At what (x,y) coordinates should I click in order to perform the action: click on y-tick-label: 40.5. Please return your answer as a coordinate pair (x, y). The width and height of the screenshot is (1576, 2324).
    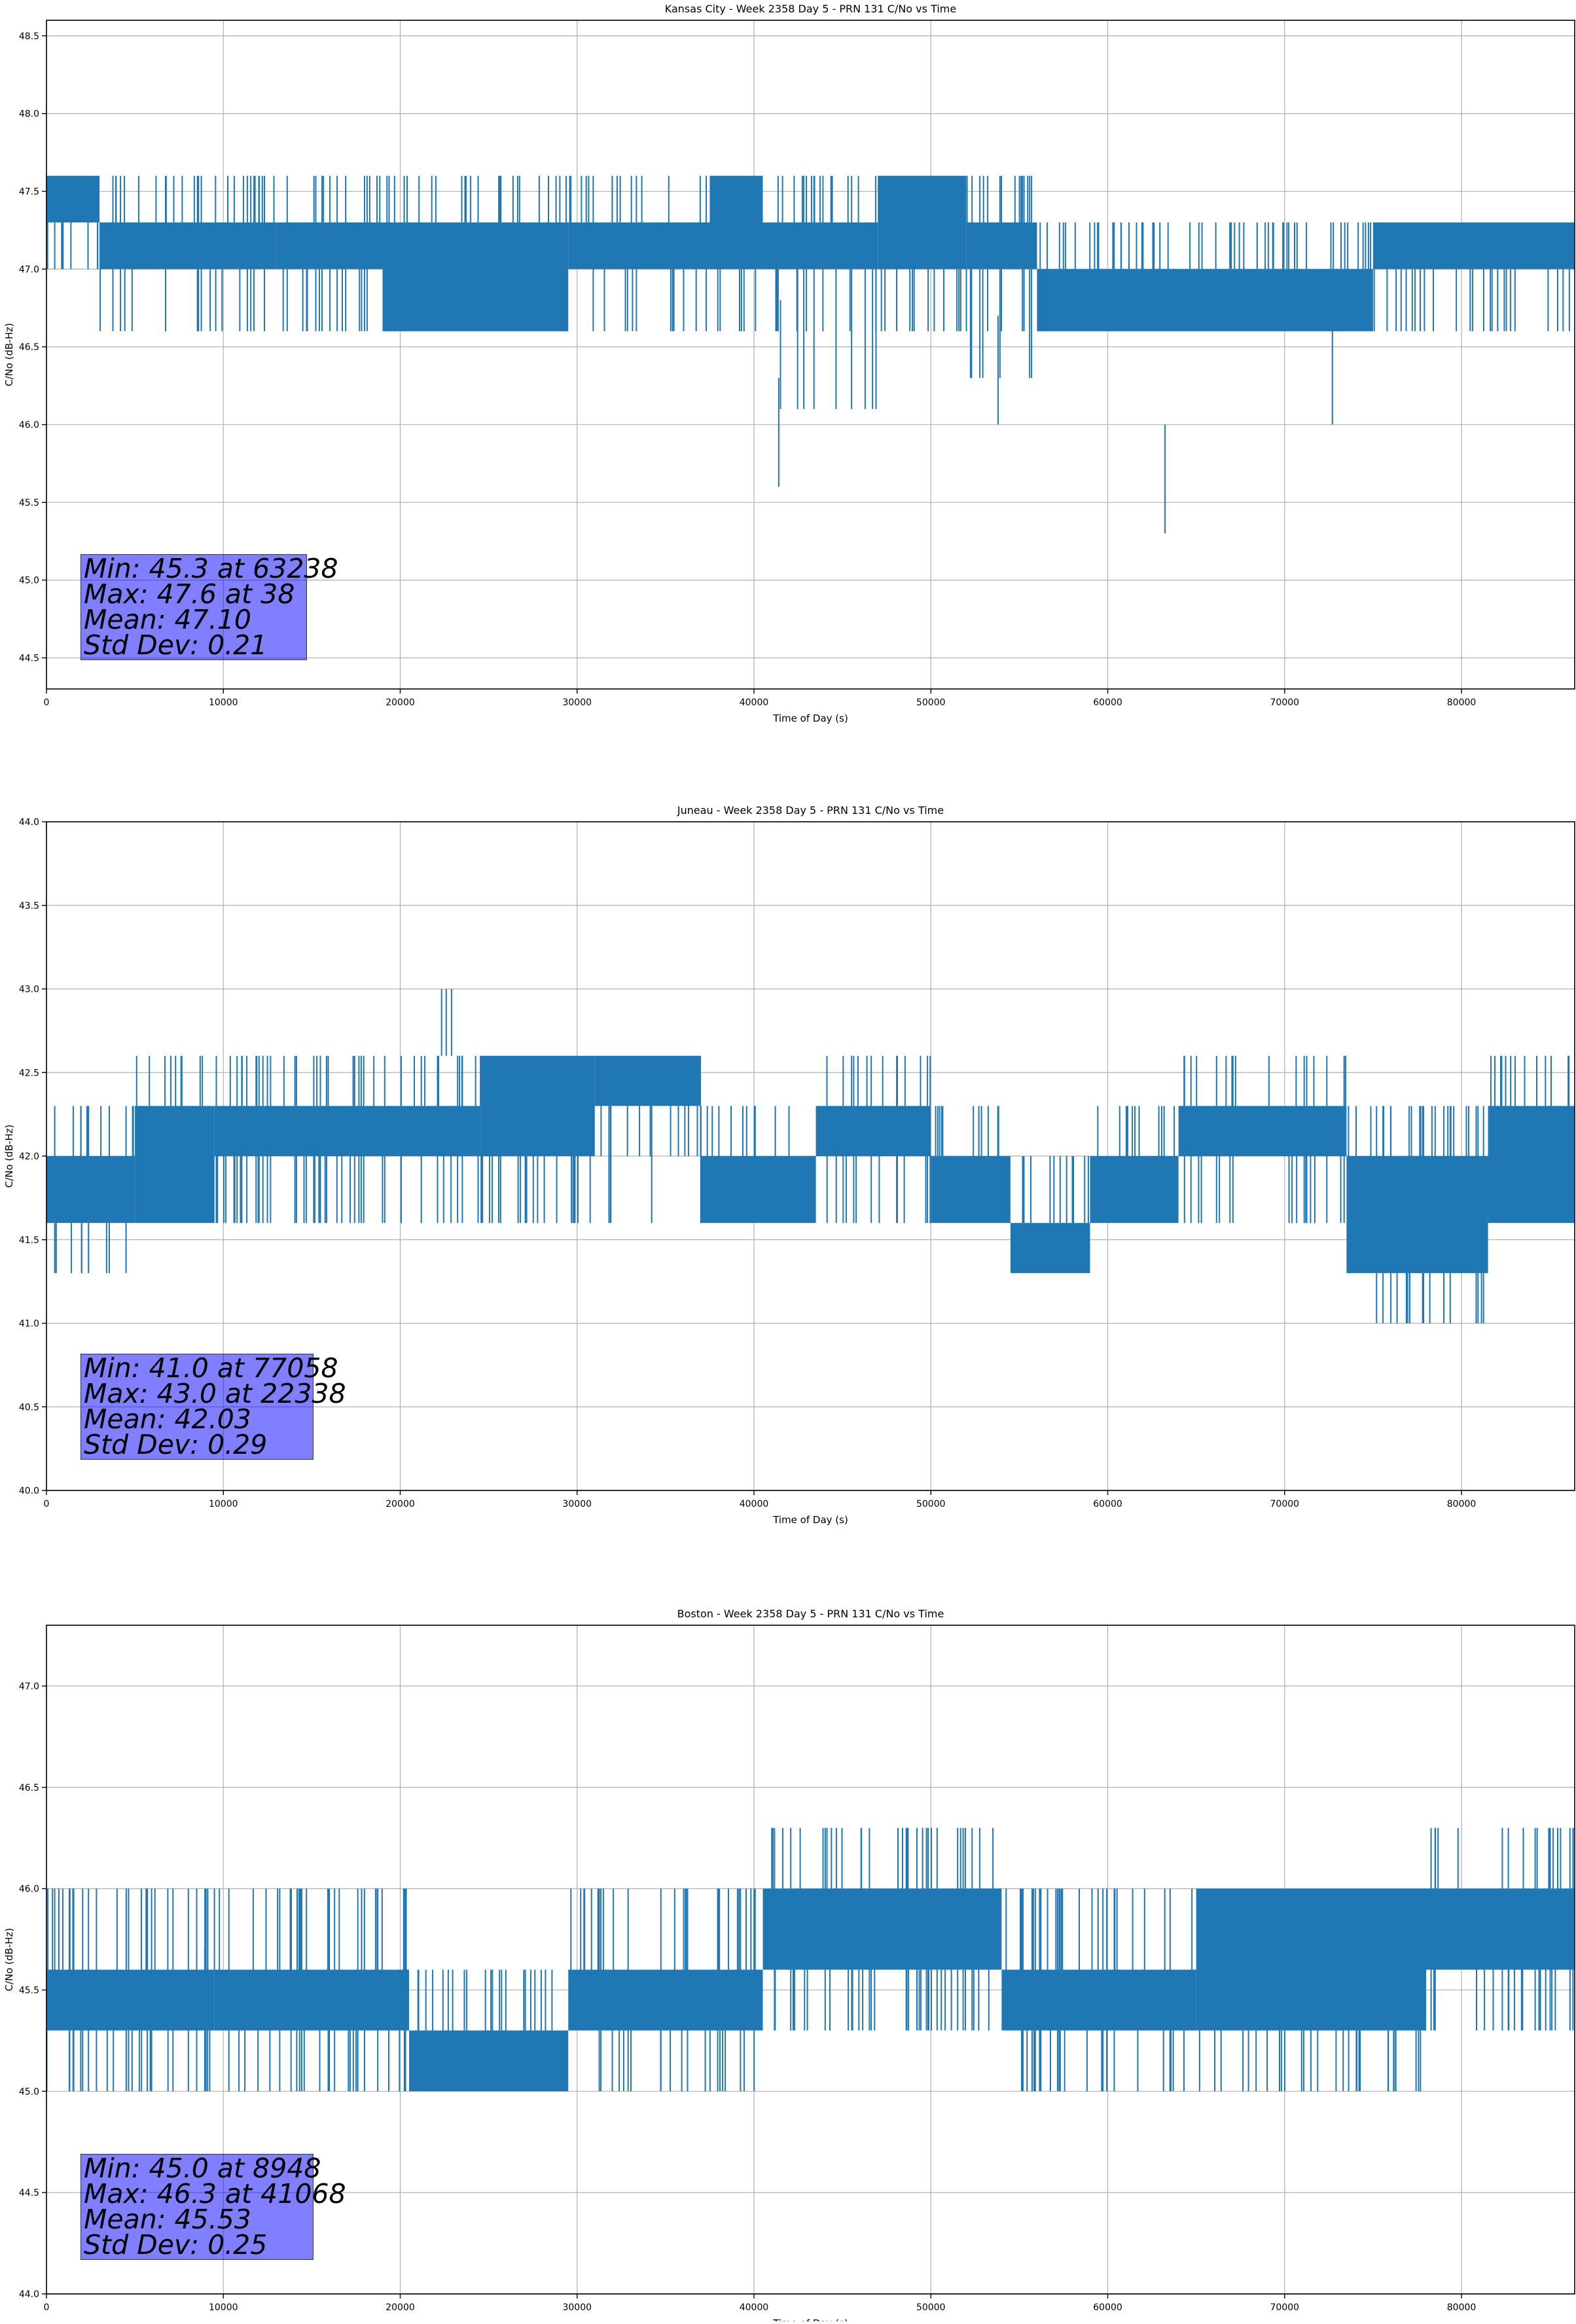
    Looking at the image, I should click on (29, 1408).